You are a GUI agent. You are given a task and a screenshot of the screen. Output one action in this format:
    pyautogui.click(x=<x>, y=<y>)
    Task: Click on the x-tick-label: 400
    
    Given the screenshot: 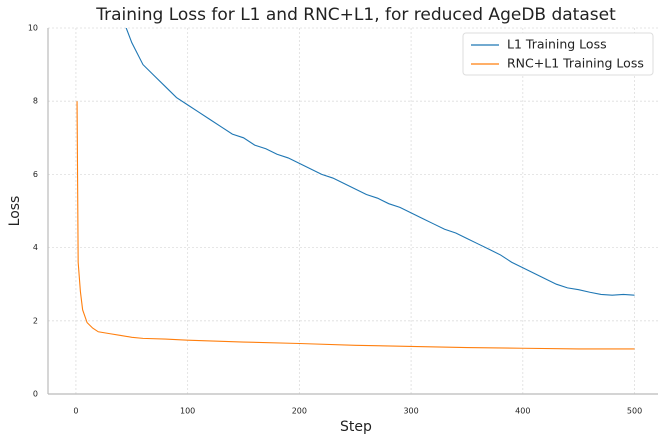 What is the action you would take?
    pyautogui.click(x=522, y=411)
    